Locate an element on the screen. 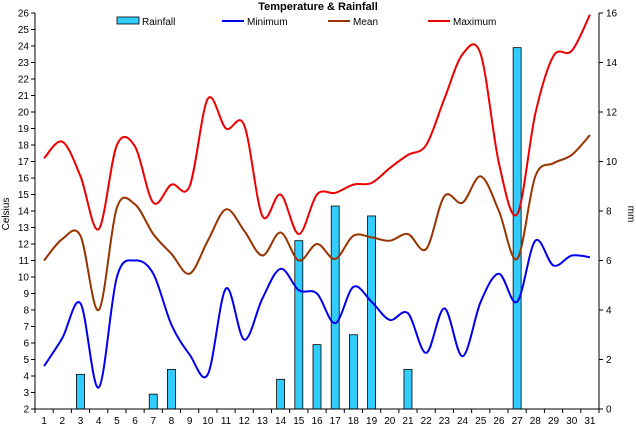 This screenshot has height=431, width=636. x-tick-label: 21 is located at coordinates (408, 421).